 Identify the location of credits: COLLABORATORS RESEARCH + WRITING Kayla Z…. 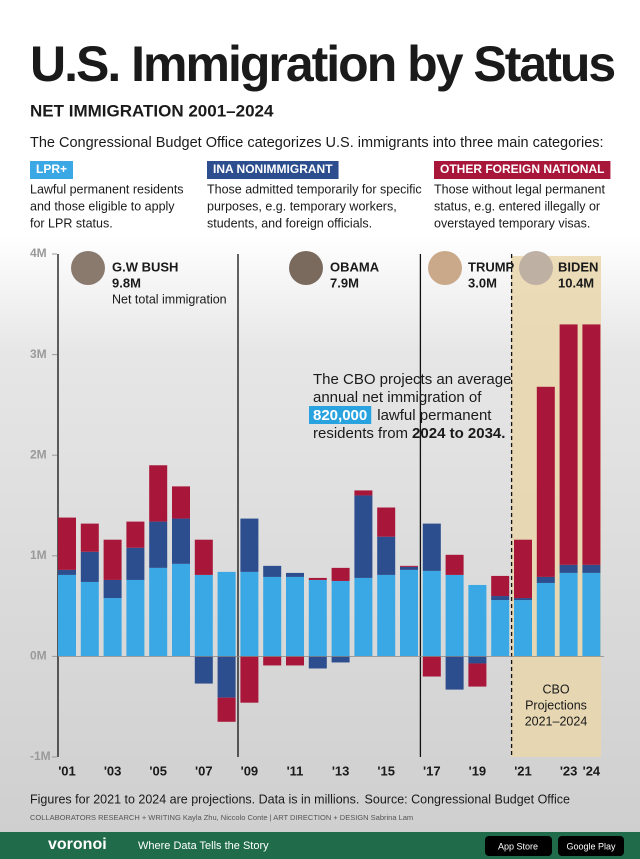
(221, 817).